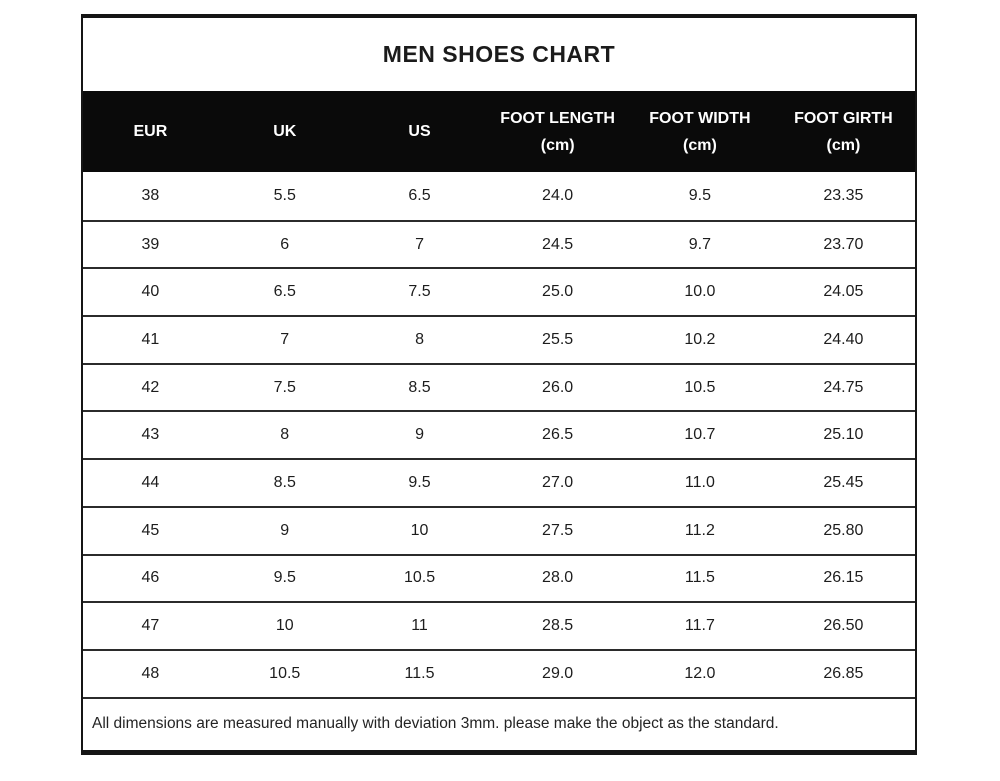 Image resolution: width=1000 pixels, height=781 pixels. What do you see at coordinates (499, 529) in the screenshot?
I see `table-row: 45 9 10 27.5 11.2 25.80` at bounding box center [499, 529].